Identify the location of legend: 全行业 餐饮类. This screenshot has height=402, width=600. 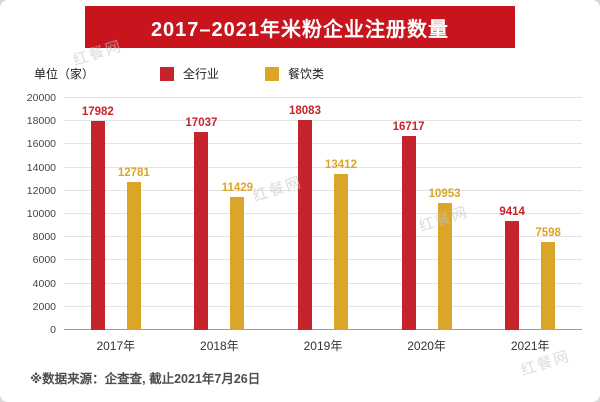
(242, 73).